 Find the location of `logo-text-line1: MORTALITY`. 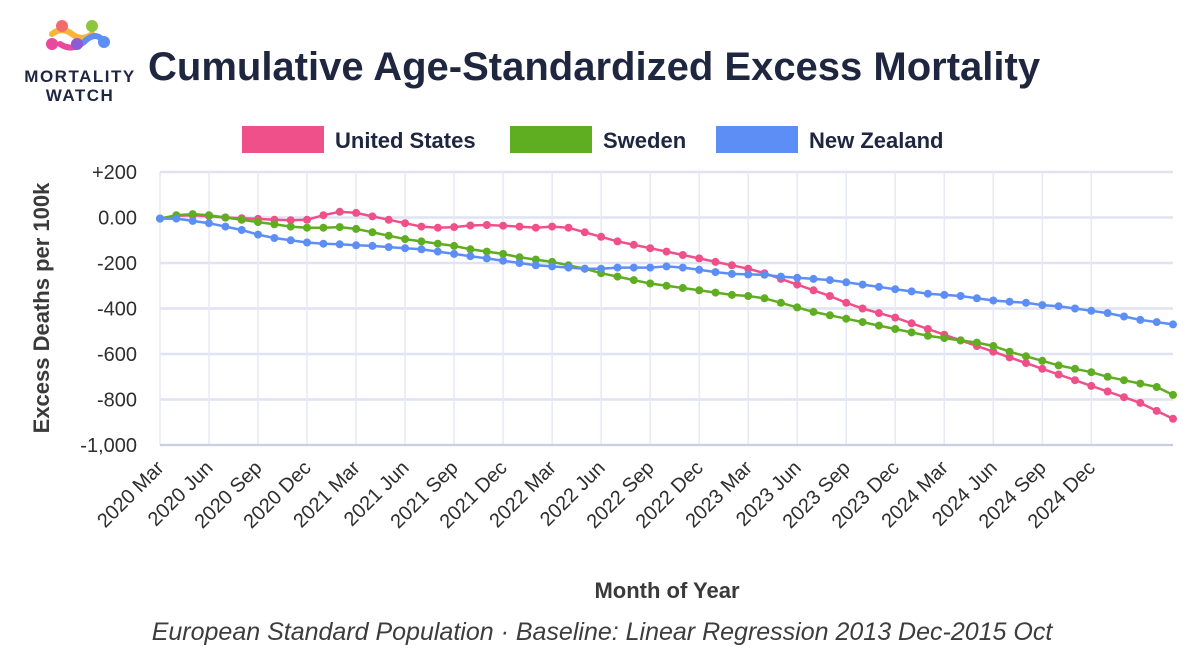

logo-text-line1: MORTALITY is located at coordinates (79, 76).